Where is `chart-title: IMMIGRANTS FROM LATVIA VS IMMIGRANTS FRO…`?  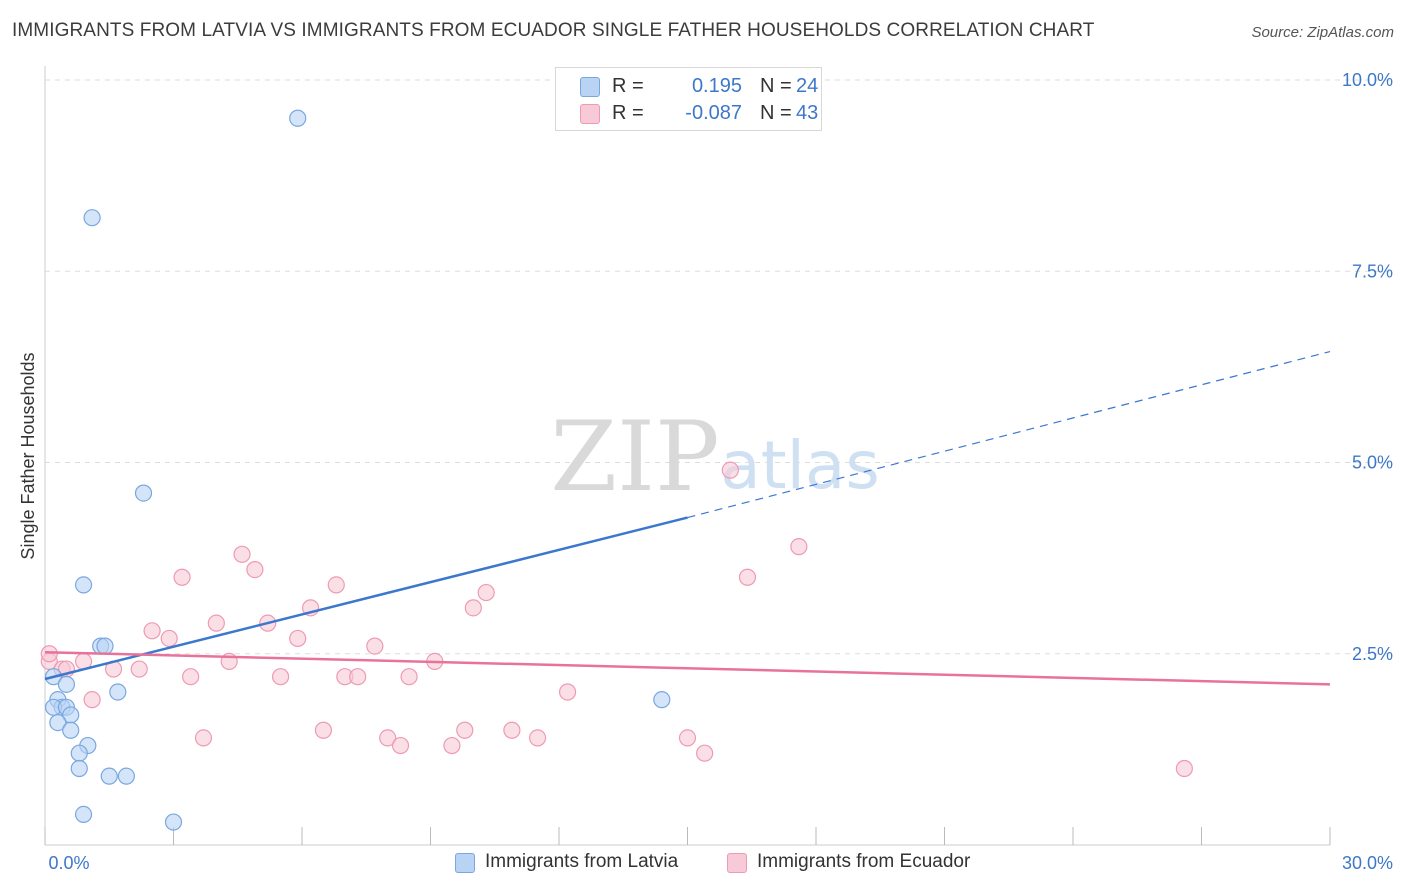 chart-title: IMMIGRANTS FROM LATVIA VS IMMIGRANTS FRO… is located at coordinates (553, 30).